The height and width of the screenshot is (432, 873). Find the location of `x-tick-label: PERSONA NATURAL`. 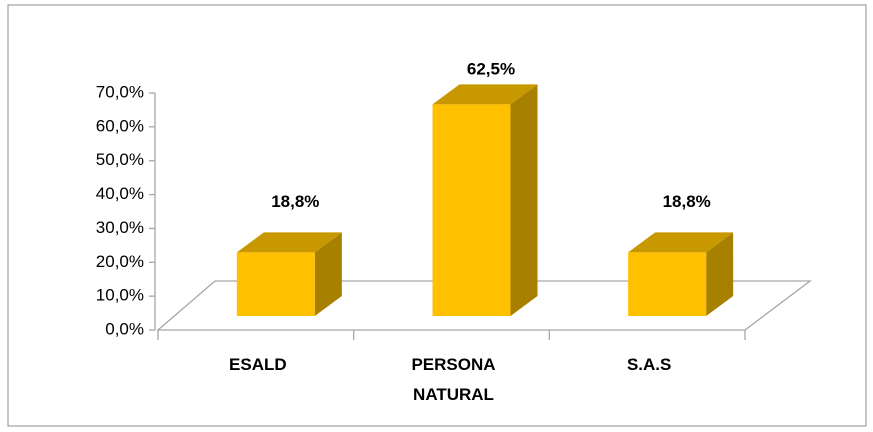

x-tick-label: PERSONA NATURAL is located at coordinates (453, 379).